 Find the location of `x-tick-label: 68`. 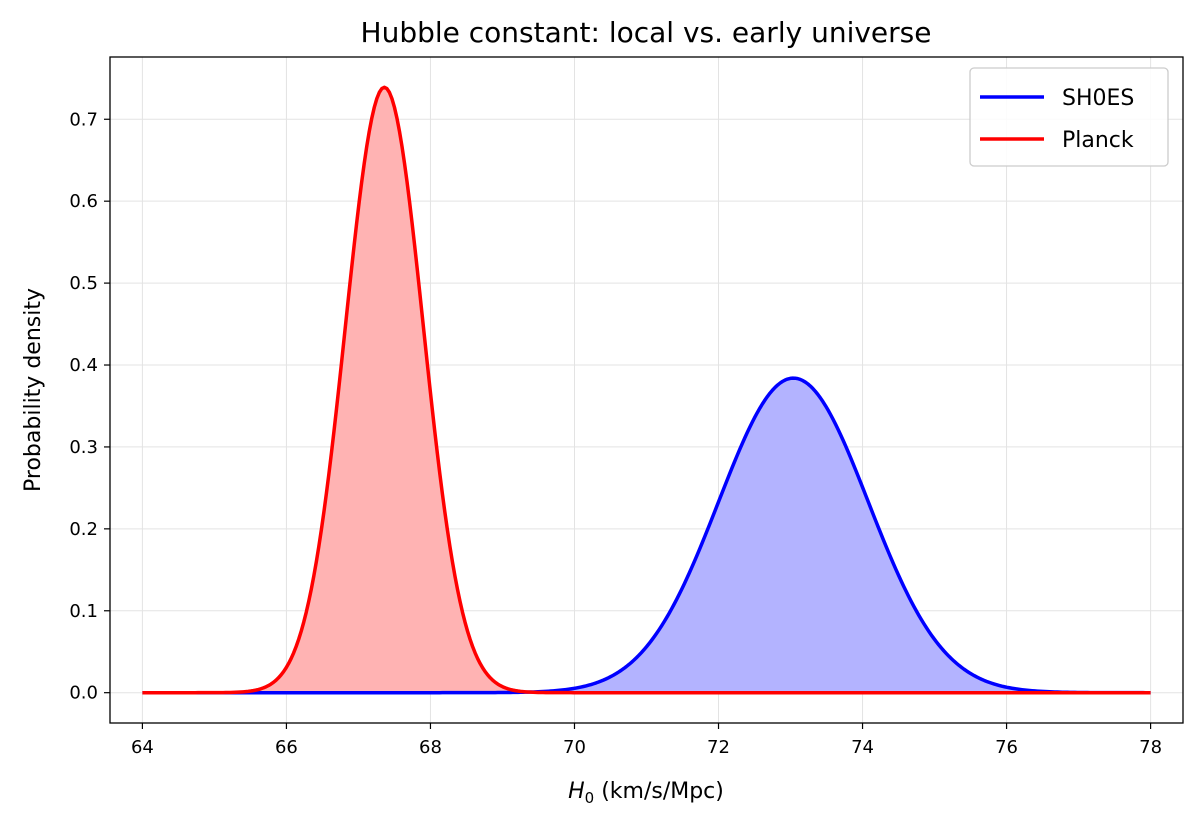

x-tick-label: 68 is located at coordinates (430, 747).